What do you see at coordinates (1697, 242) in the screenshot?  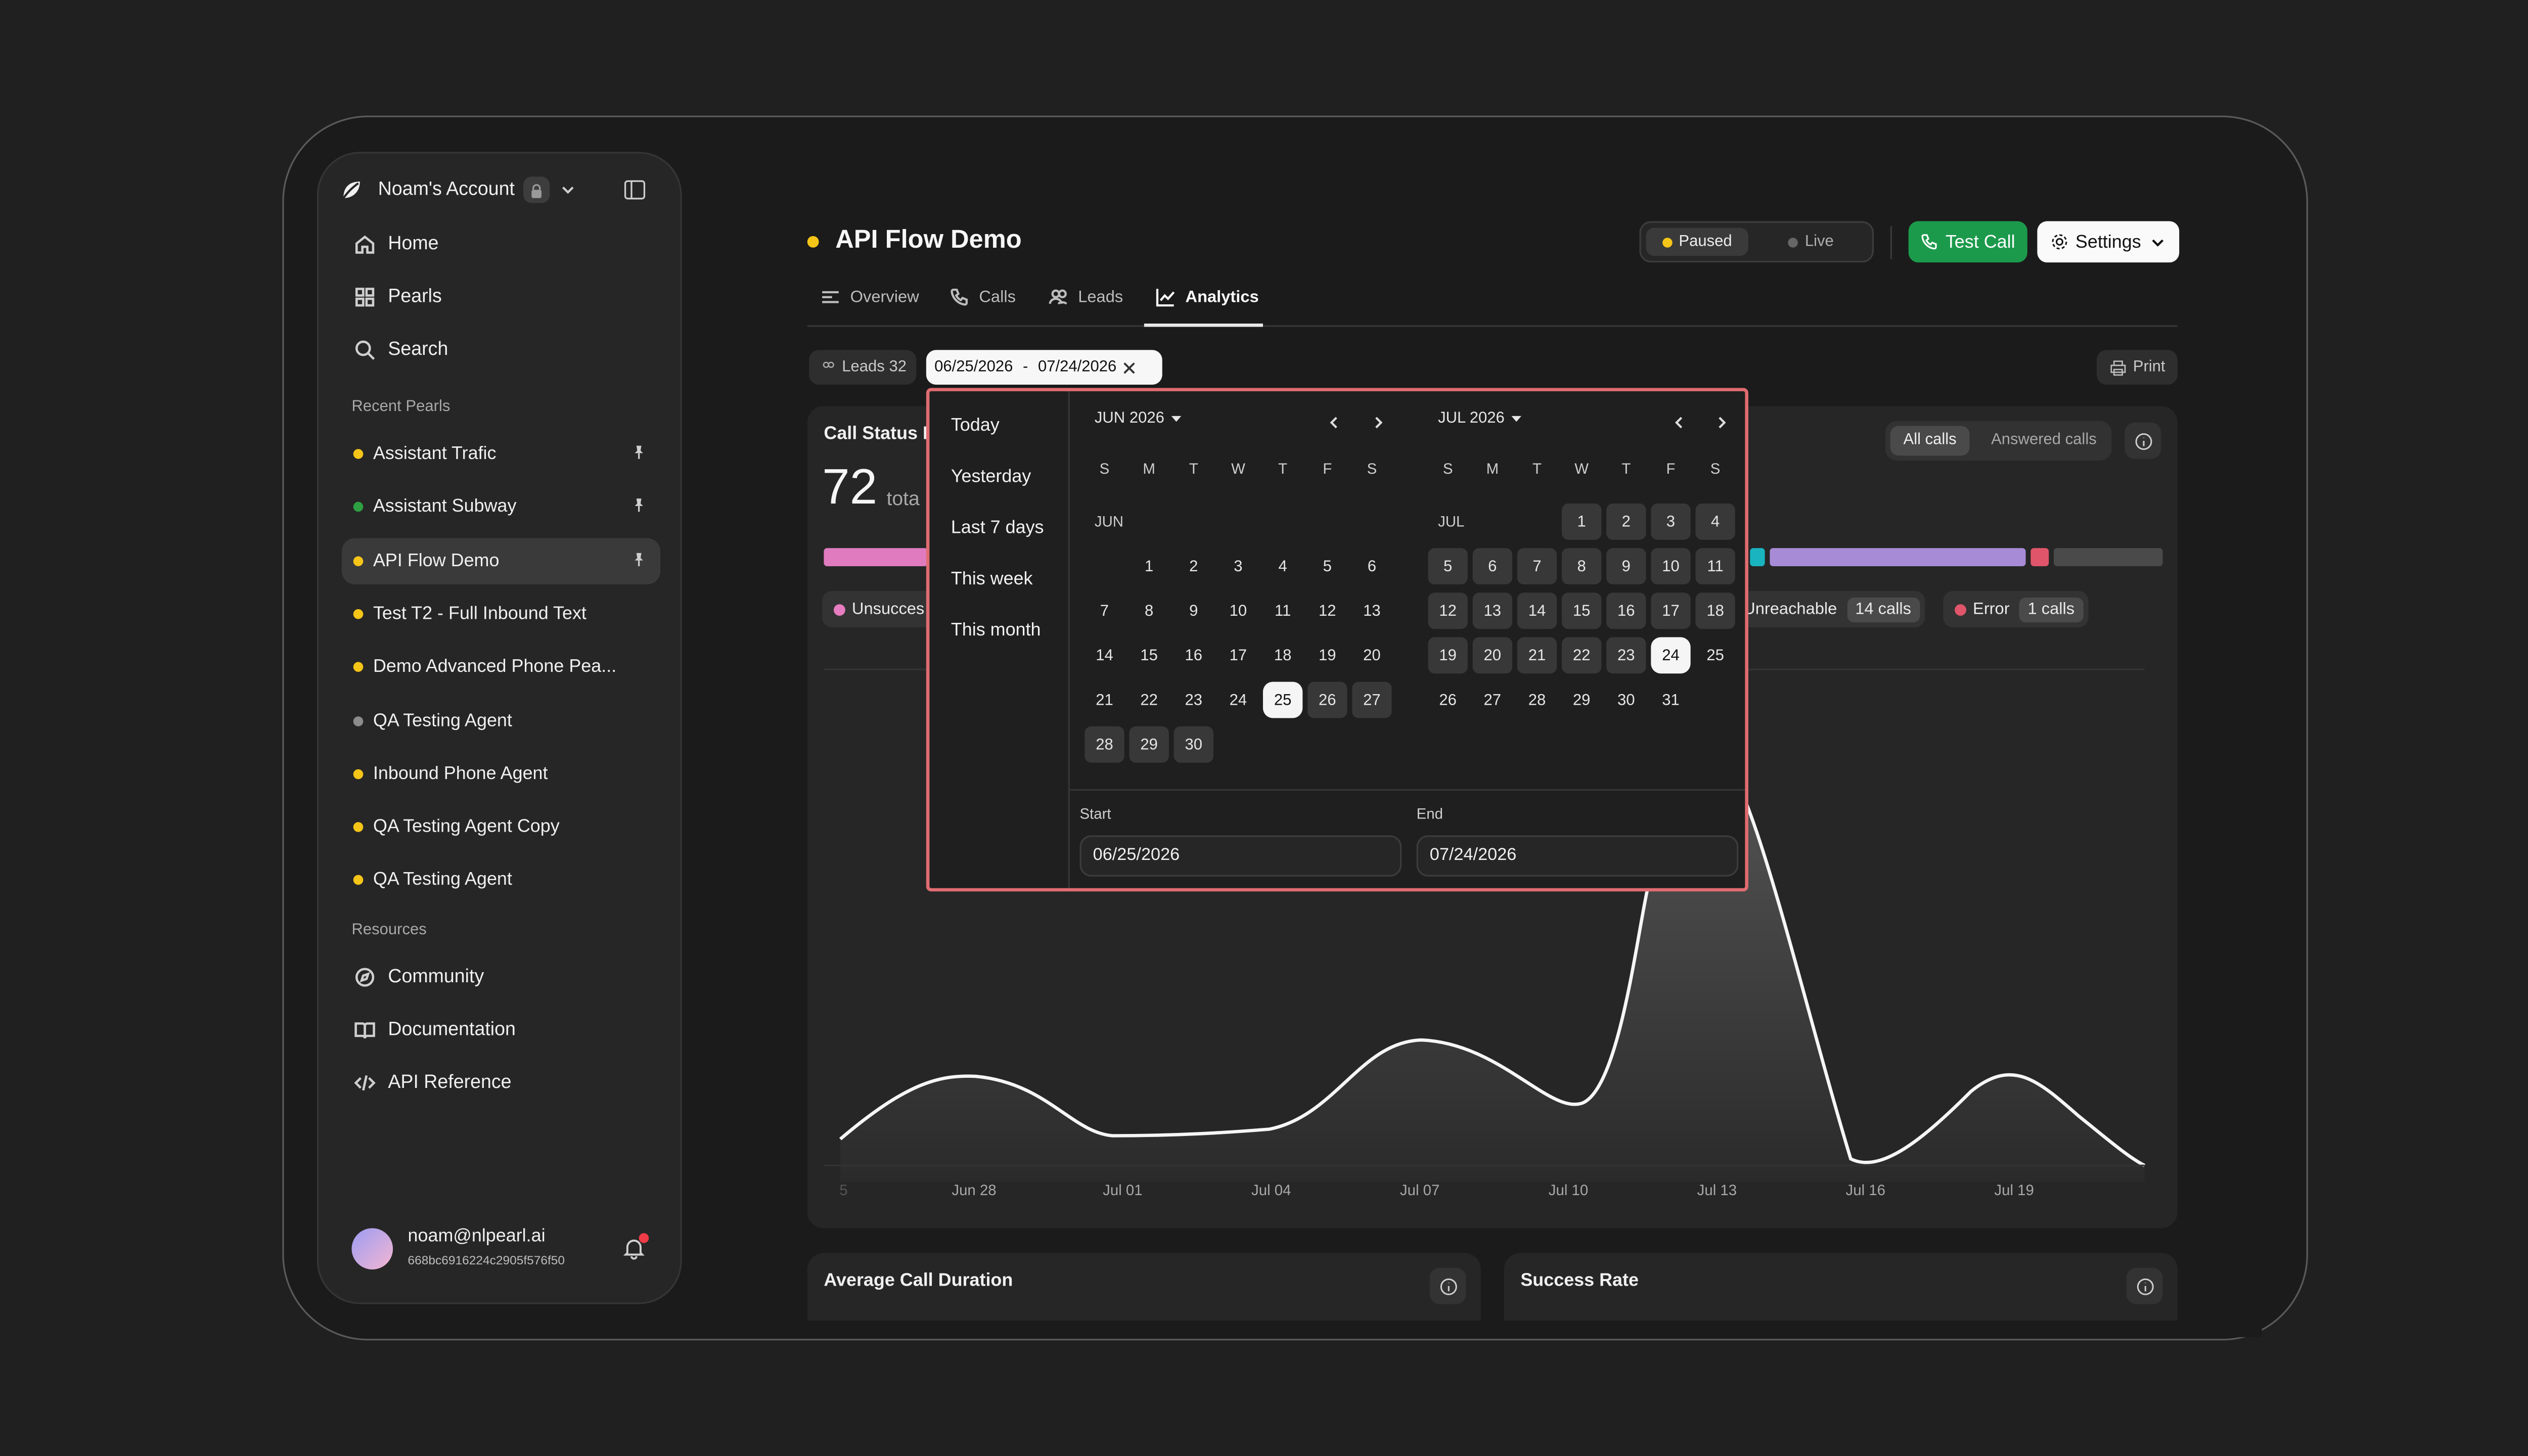 I see `paused-option: Paused` at bounding box center [1697, 242].